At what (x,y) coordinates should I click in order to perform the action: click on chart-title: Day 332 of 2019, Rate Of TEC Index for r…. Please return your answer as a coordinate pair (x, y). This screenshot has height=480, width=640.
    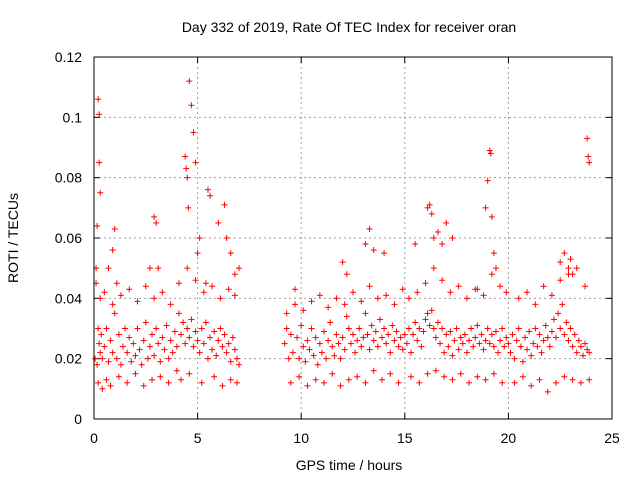
    Looking at the image, I should click on (349, 27).